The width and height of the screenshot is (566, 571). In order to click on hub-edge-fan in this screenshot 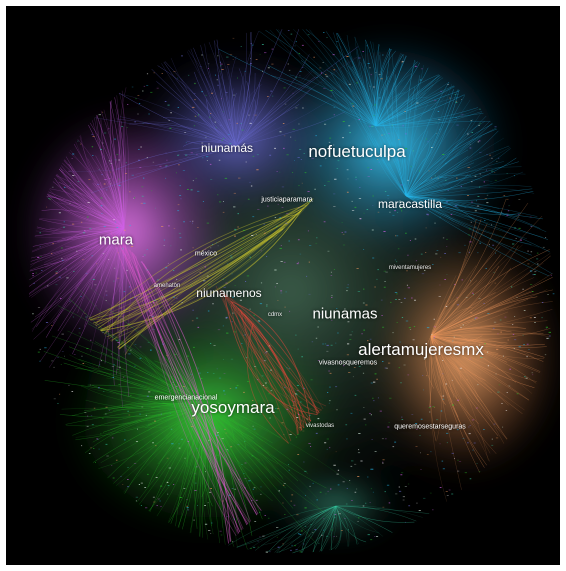, I will do `click(79, 247)`.